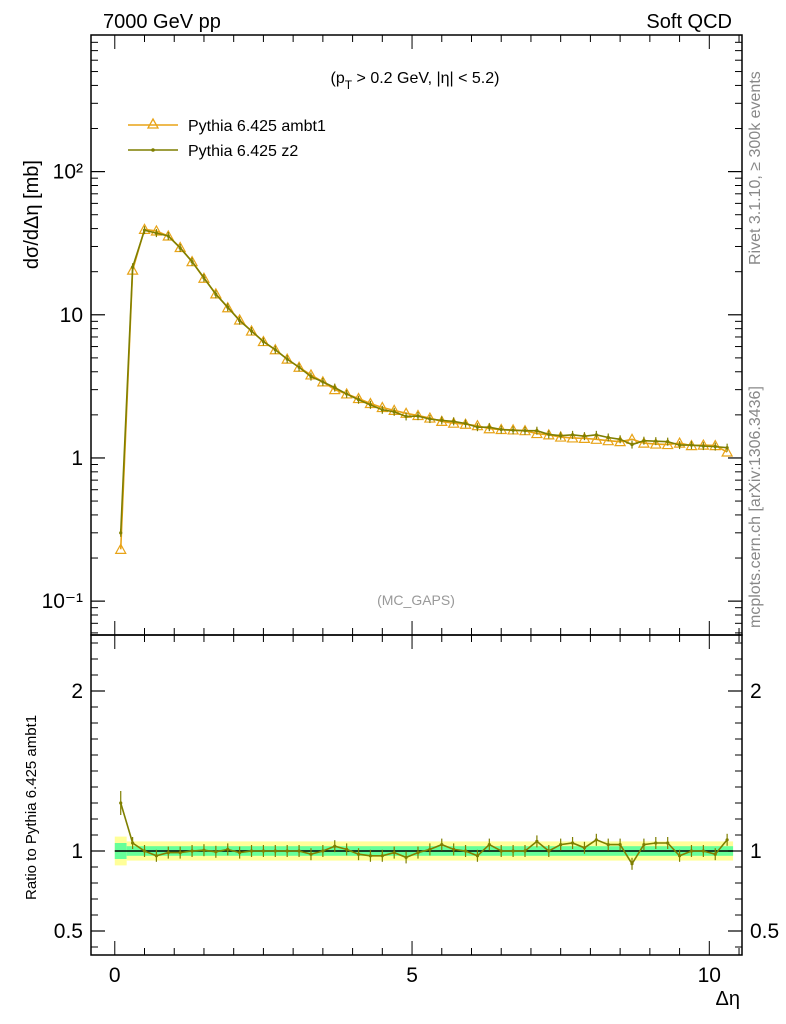  What do you see at coordinates (709, 975) in the screenshot?
I see `x-tick-label: 10` at bounding box center [709, 975].